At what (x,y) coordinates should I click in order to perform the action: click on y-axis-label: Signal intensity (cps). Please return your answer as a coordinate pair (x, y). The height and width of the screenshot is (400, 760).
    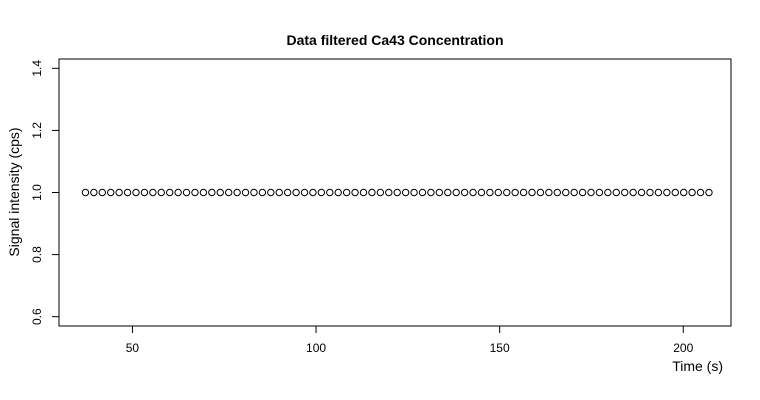
    Looking at the image, I should click on (14, 191).